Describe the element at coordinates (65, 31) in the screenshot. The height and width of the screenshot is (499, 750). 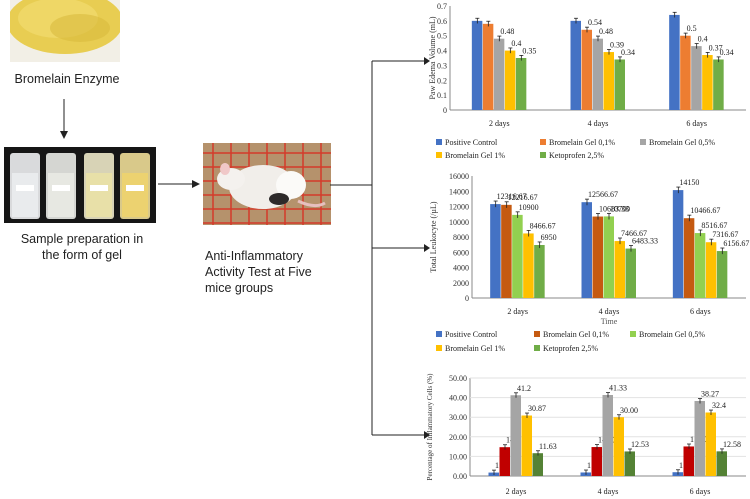
I see `bromelain-powder-photo` at that location.